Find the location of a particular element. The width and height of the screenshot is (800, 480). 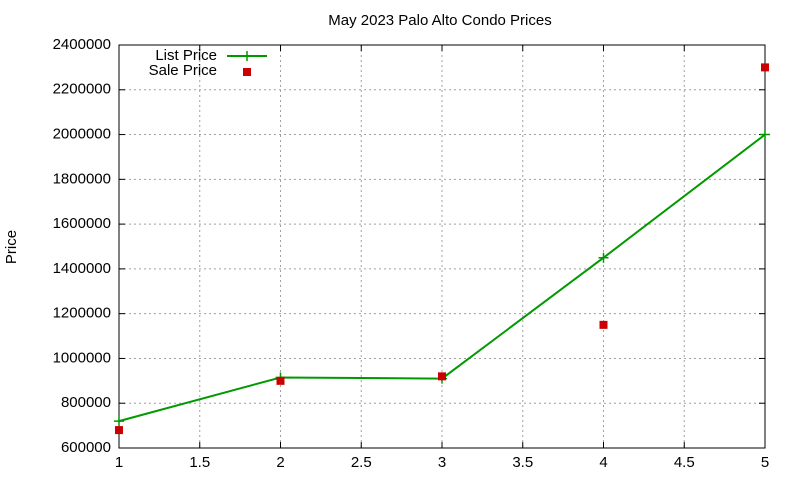

x-tick-label: 1.5 is located at coordinates (199, 462).